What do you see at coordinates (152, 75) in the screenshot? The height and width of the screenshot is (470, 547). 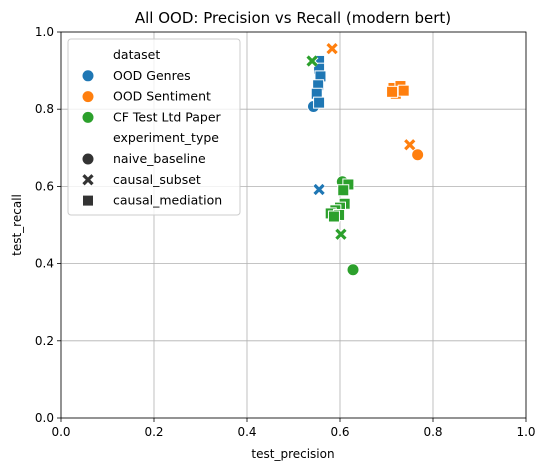 I see `legend-entry-dataset: OOD Genres` at bounding box center [152, 75].